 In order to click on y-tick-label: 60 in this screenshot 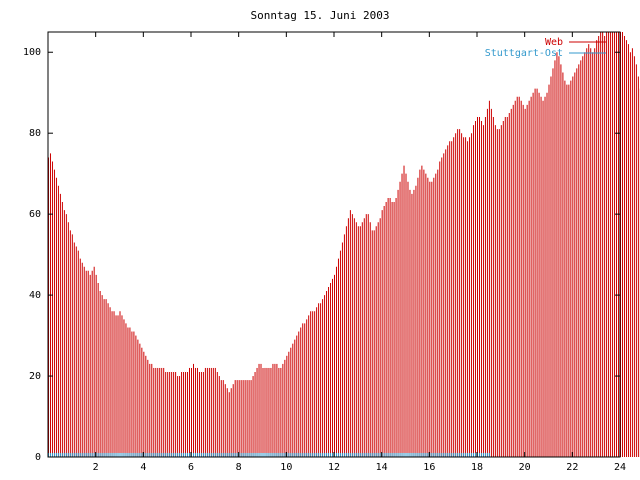, I will do `click(35, 214)`.